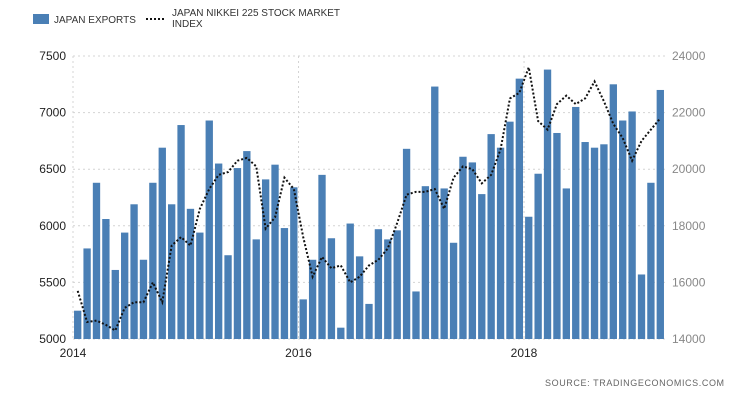 The height and width of the screenshot is (400, 730). What do you see at coordinates (689, 226) in the screenshot?
I see `right-axis-tick-label: 18000` at bounding box center [689, 226].